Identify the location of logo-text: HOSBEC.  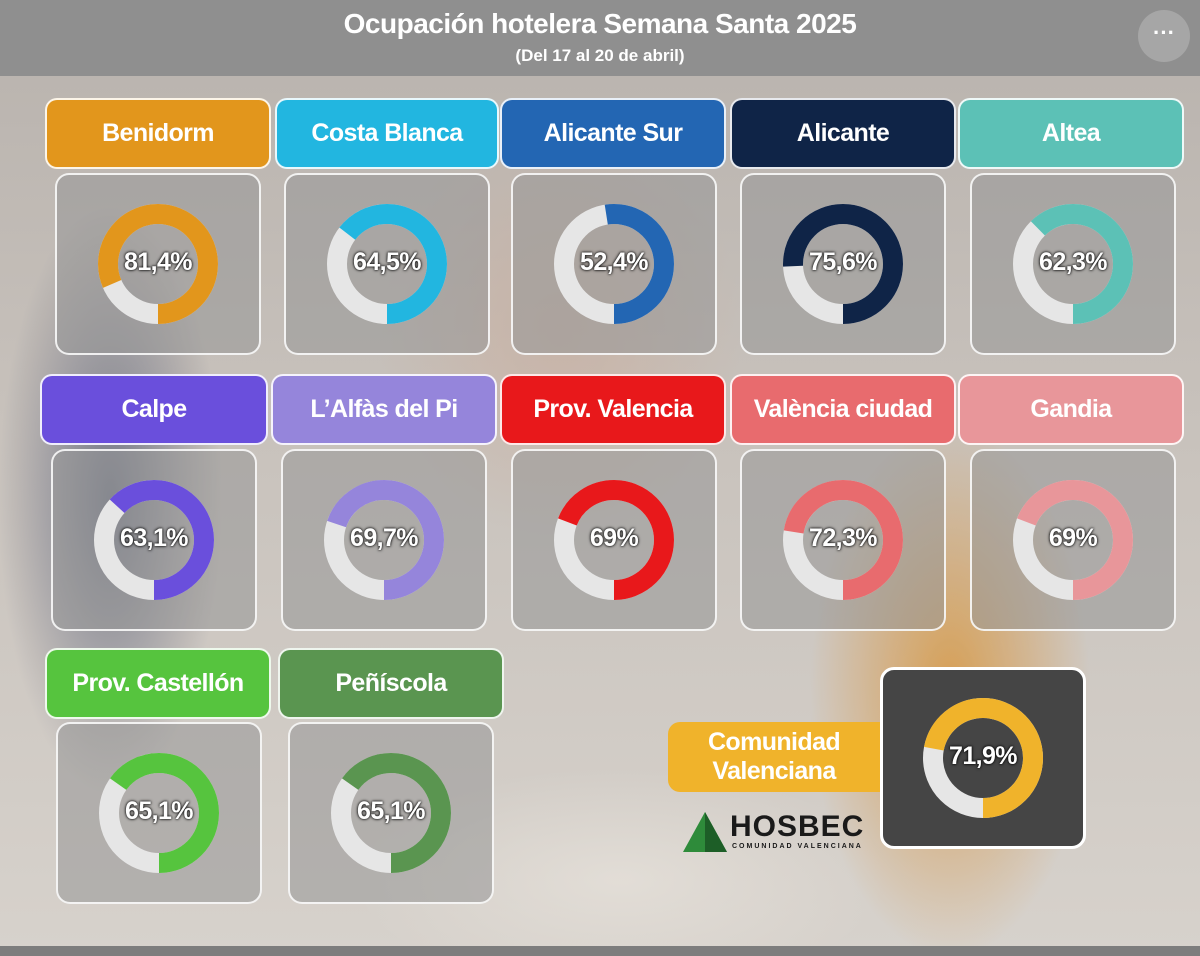
(797, 826).